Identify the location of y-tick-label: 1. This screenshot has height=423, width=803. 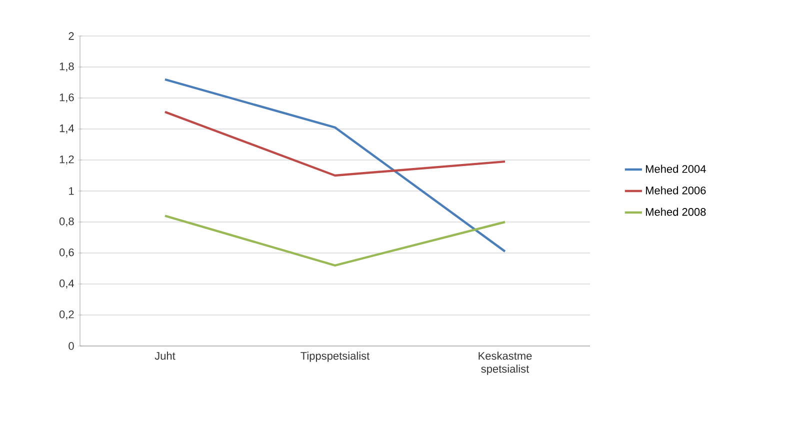
(71, 191).